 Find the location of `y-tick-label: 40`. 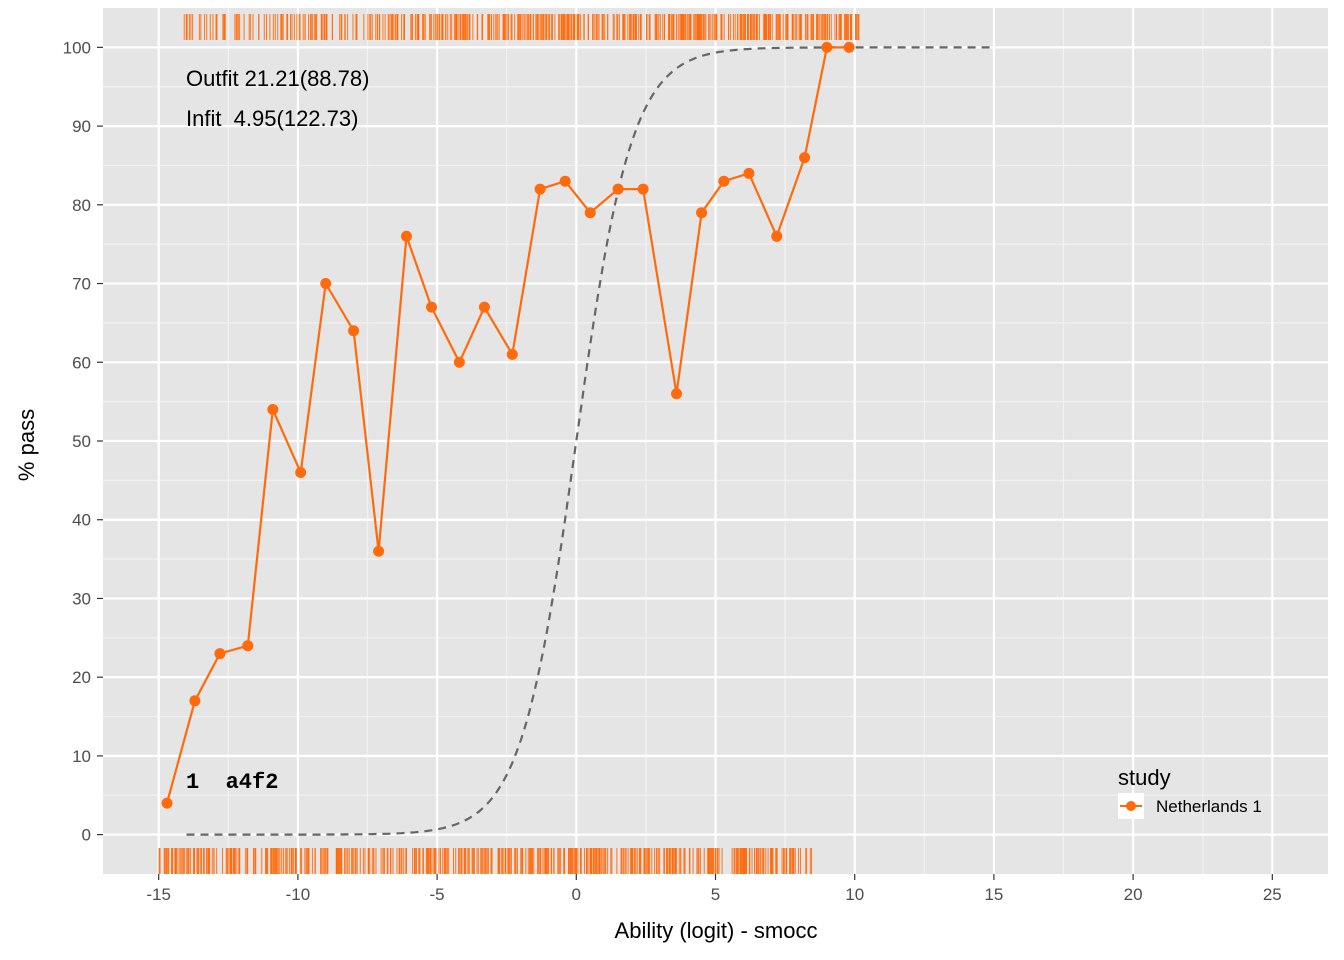

y-tick-label: 40 is located at coordinates (81, 520).